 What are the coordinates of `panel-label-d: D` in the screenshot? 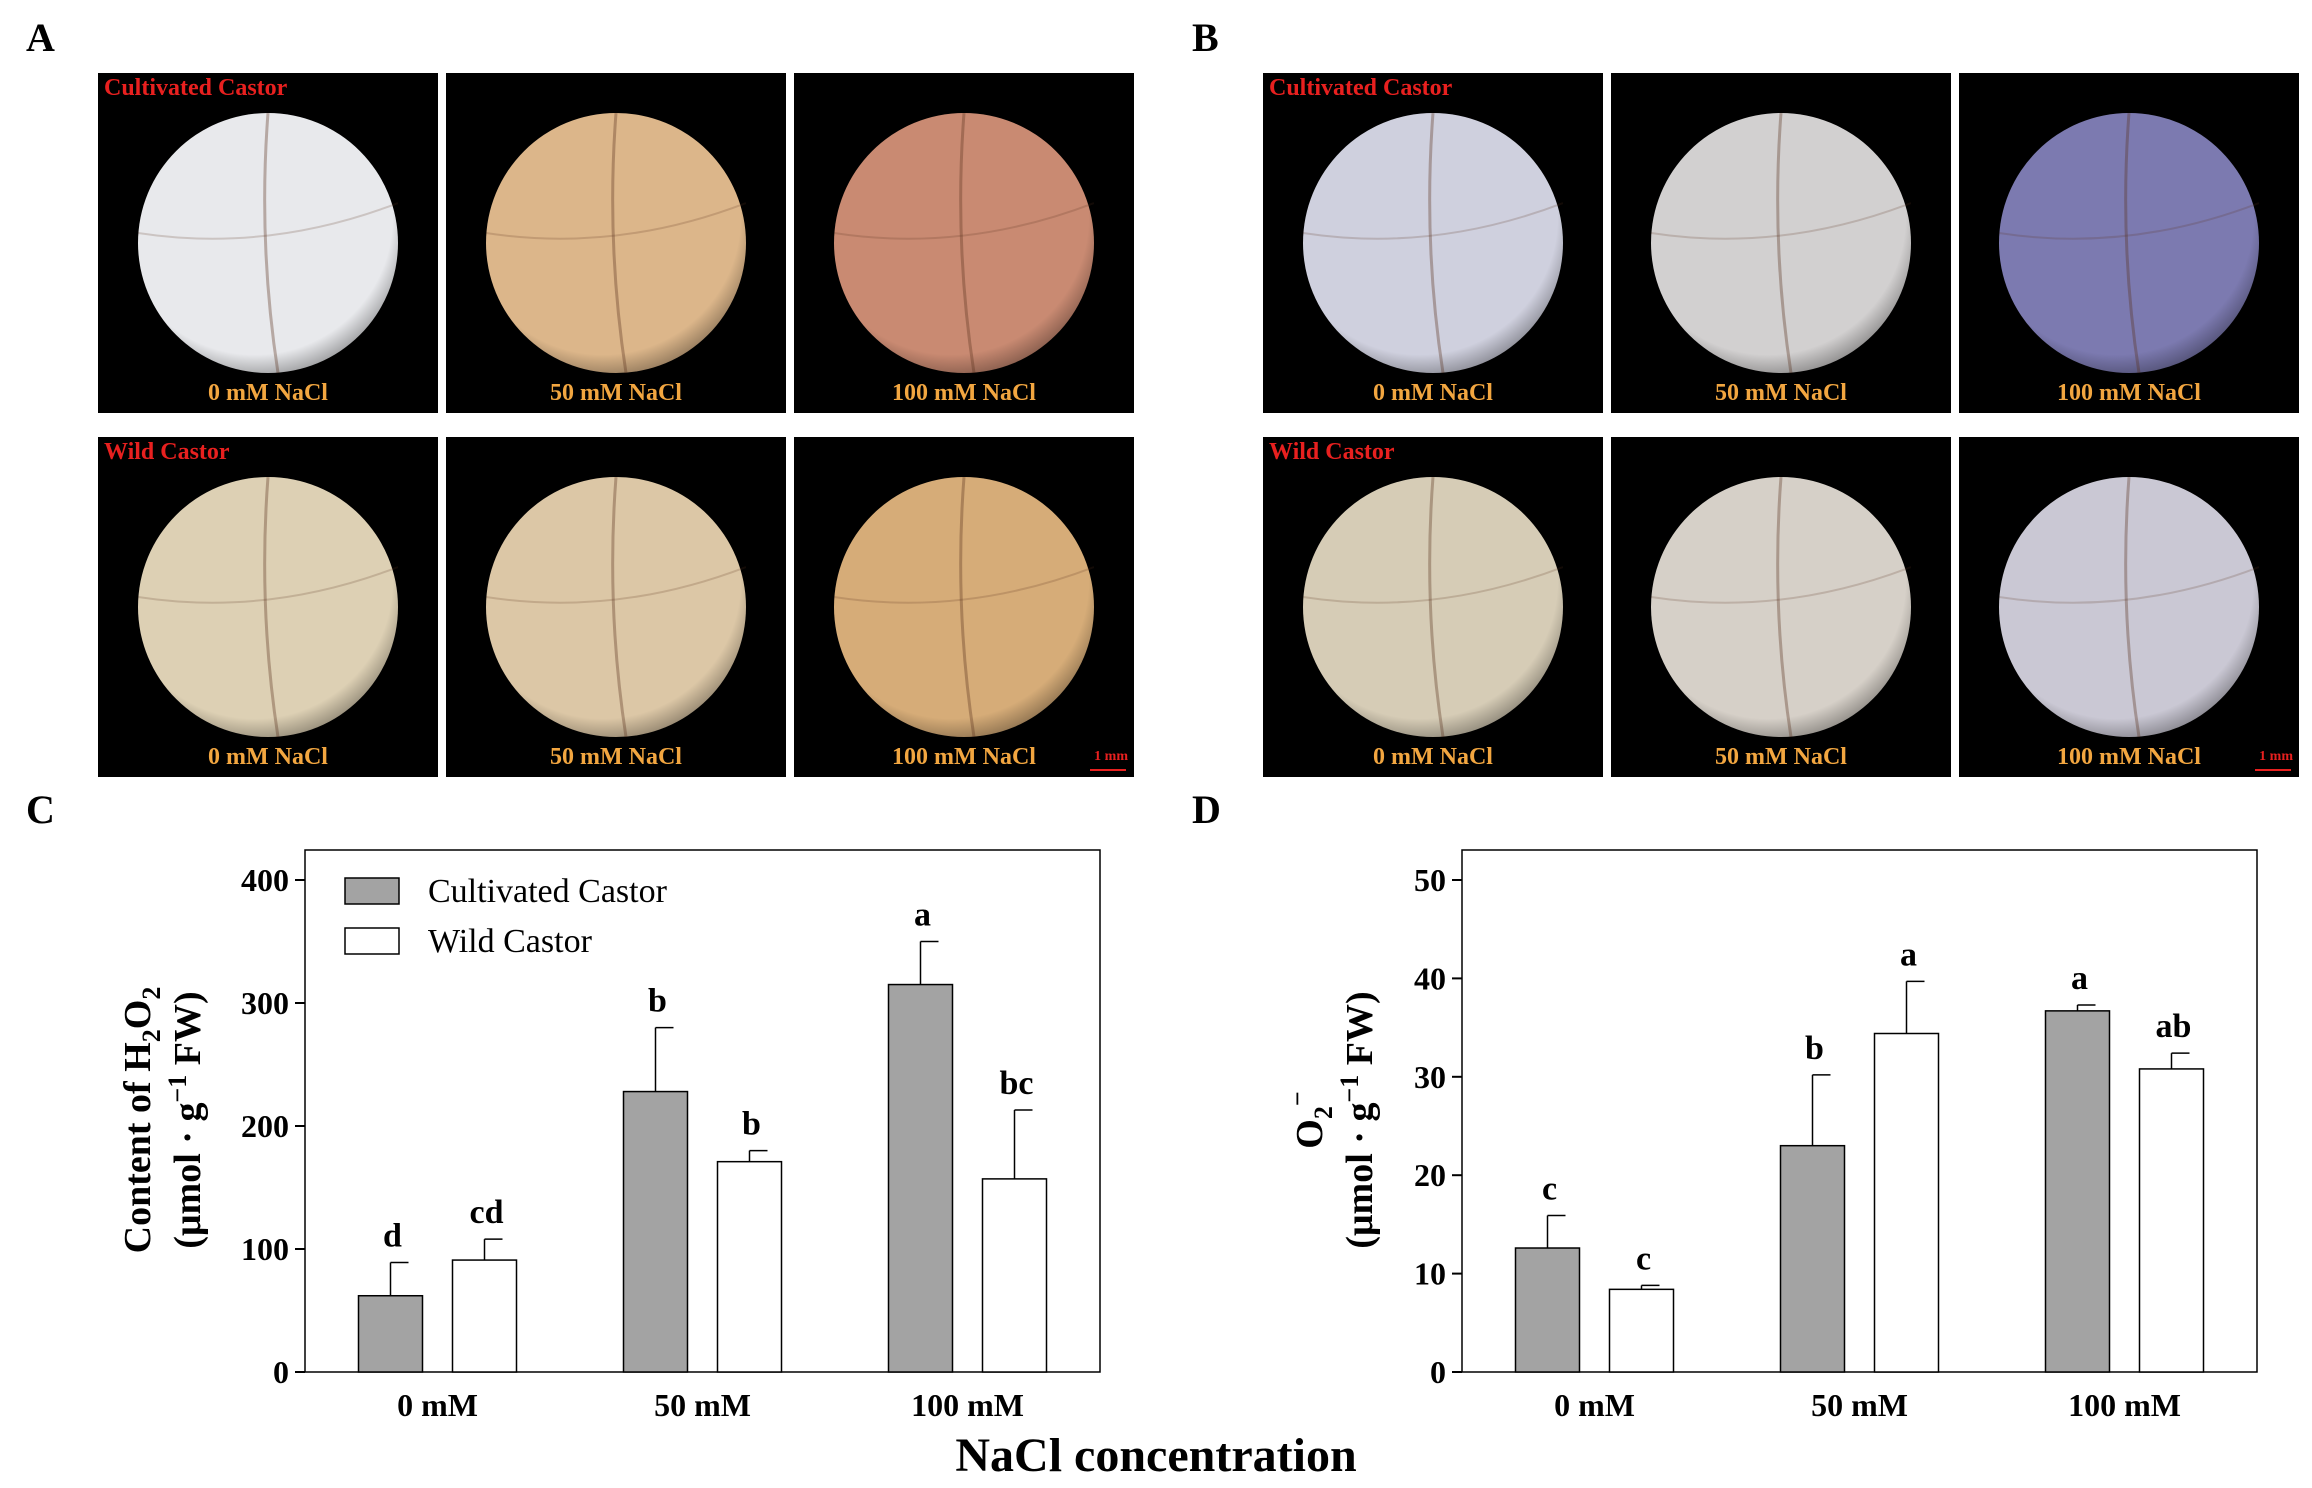 It's located at (1206, 809).